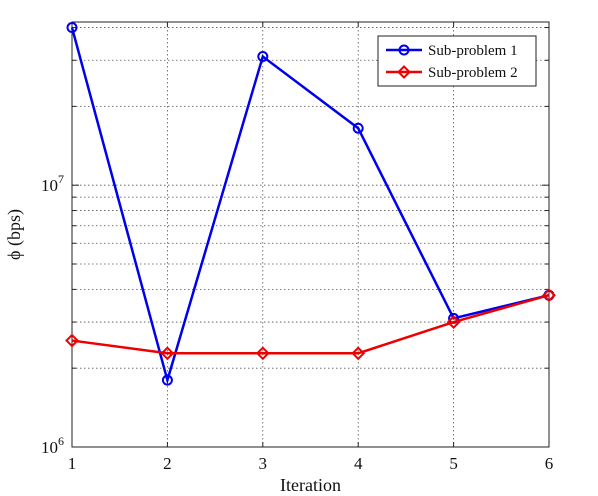 This screenshot has height=496, width=598. Describe the element at coordinates (453, 463) in the screenshot. I see `x-tick-label: 5` at that location.